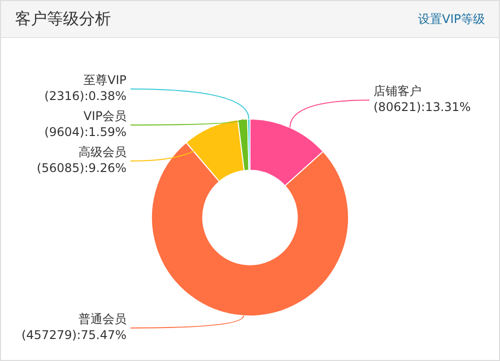  I want to click on slice-label: VIP会员, so click(105, 116).